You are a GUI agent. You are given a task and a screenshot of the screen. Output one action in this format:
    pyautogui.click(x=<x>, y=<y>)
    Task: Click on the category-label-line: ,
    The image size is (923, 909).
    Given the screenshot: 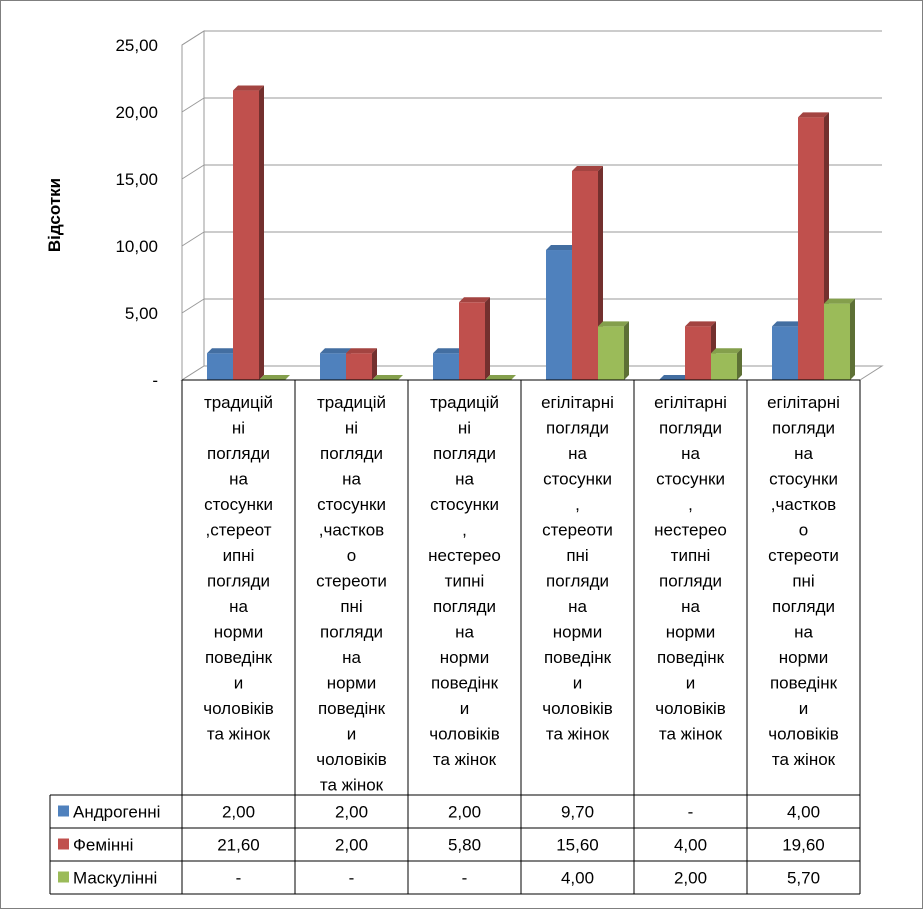 What is the action you would take?
    pyautogui.click(x=577, y=504)
    